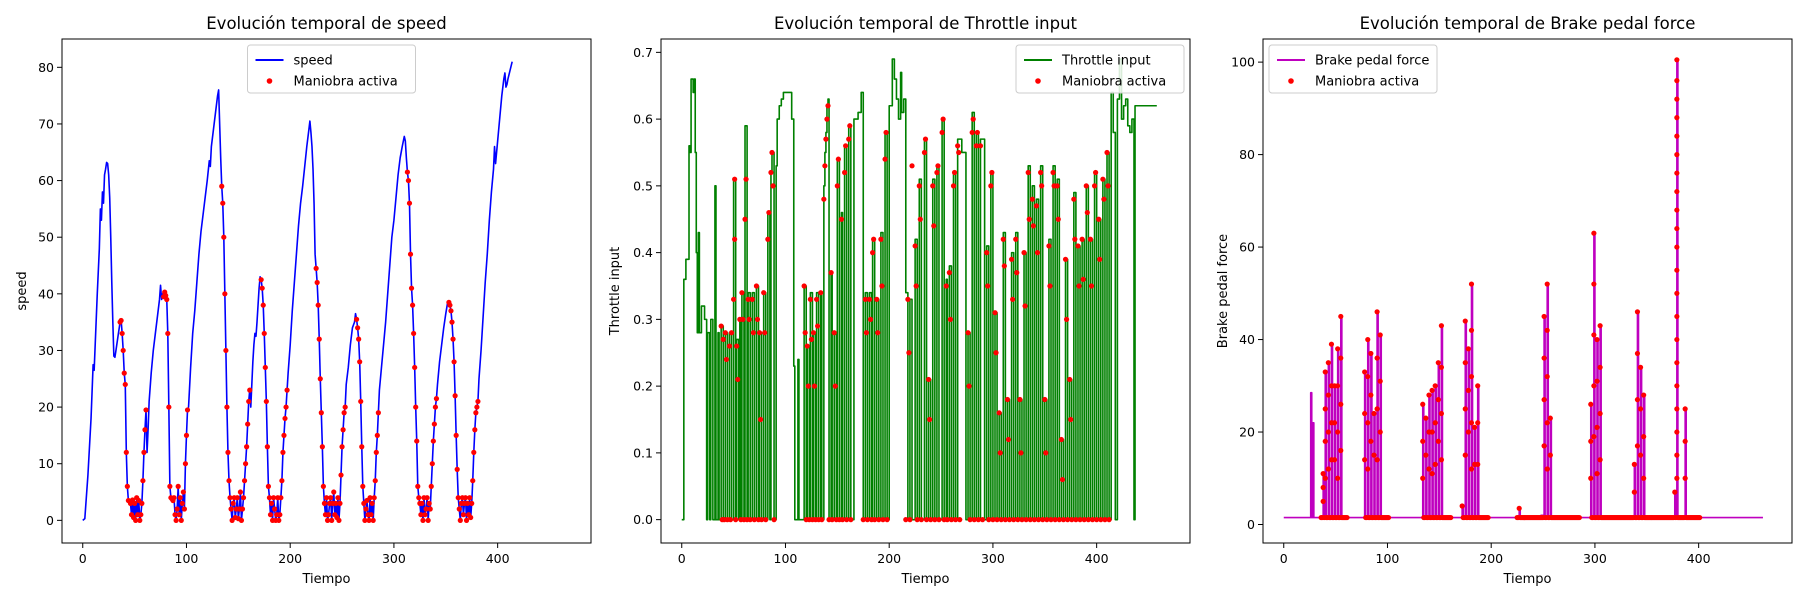 This screenshot has width=1800, height=600. I want to click on legend-marker-swatch, so click(1291, 81).